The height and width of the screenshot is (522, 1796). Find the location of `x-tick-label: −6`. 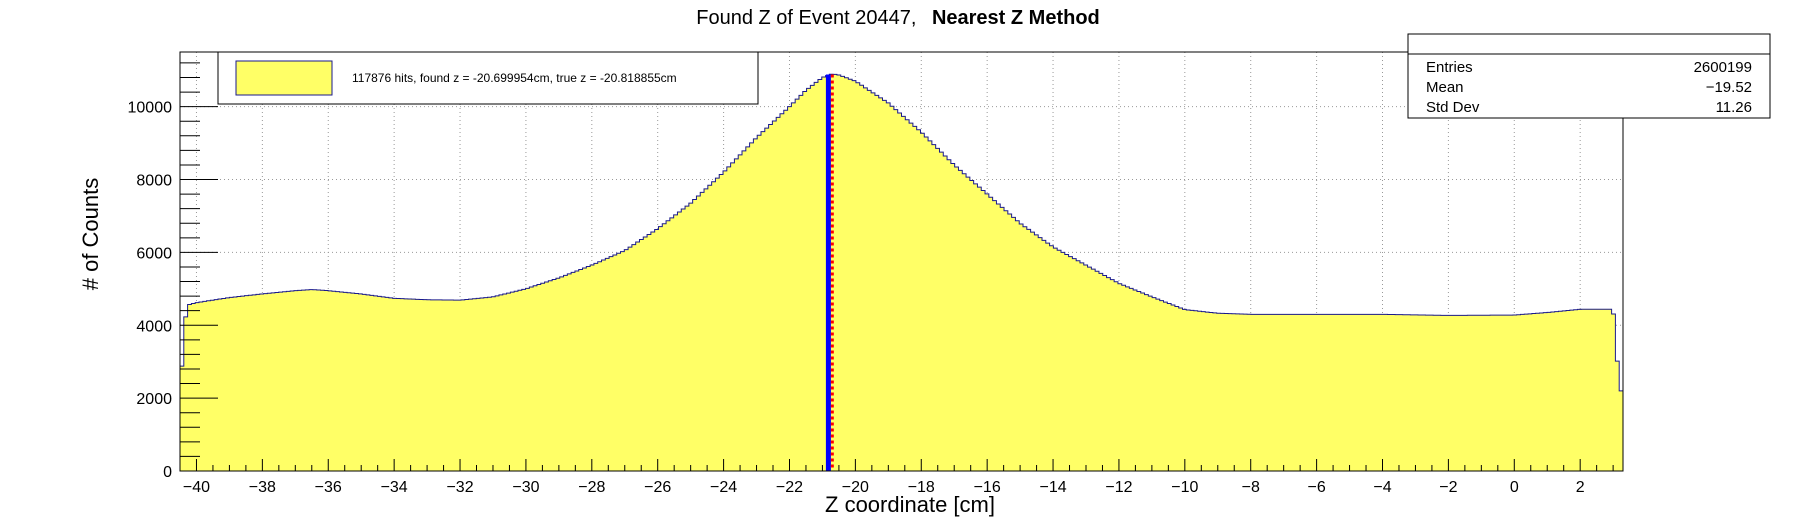

x-tick-label: −6 is located at coordinates (1316, 487).